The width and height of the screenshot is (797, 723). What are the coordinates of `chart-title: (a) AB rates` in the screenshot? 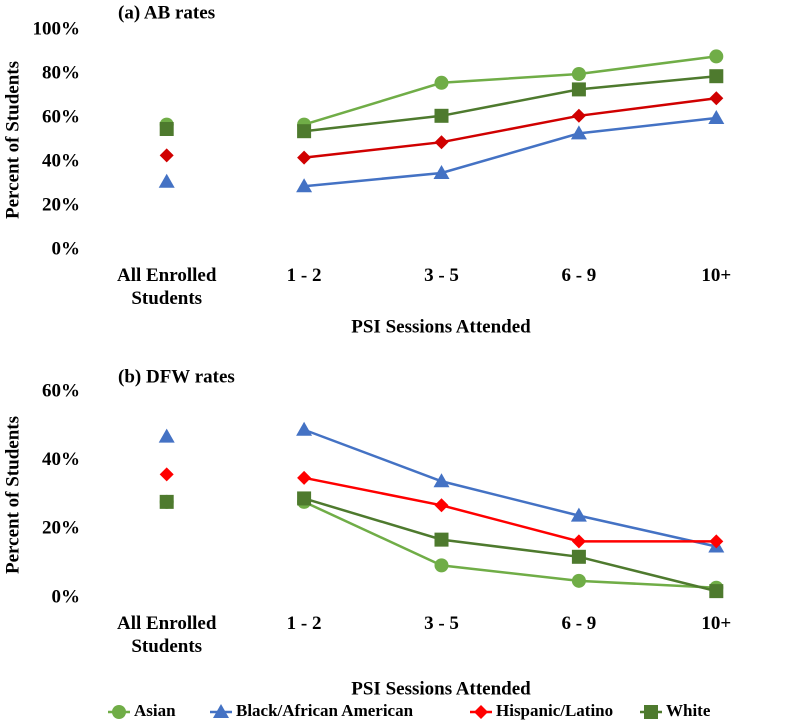 It's located at (166, 12).